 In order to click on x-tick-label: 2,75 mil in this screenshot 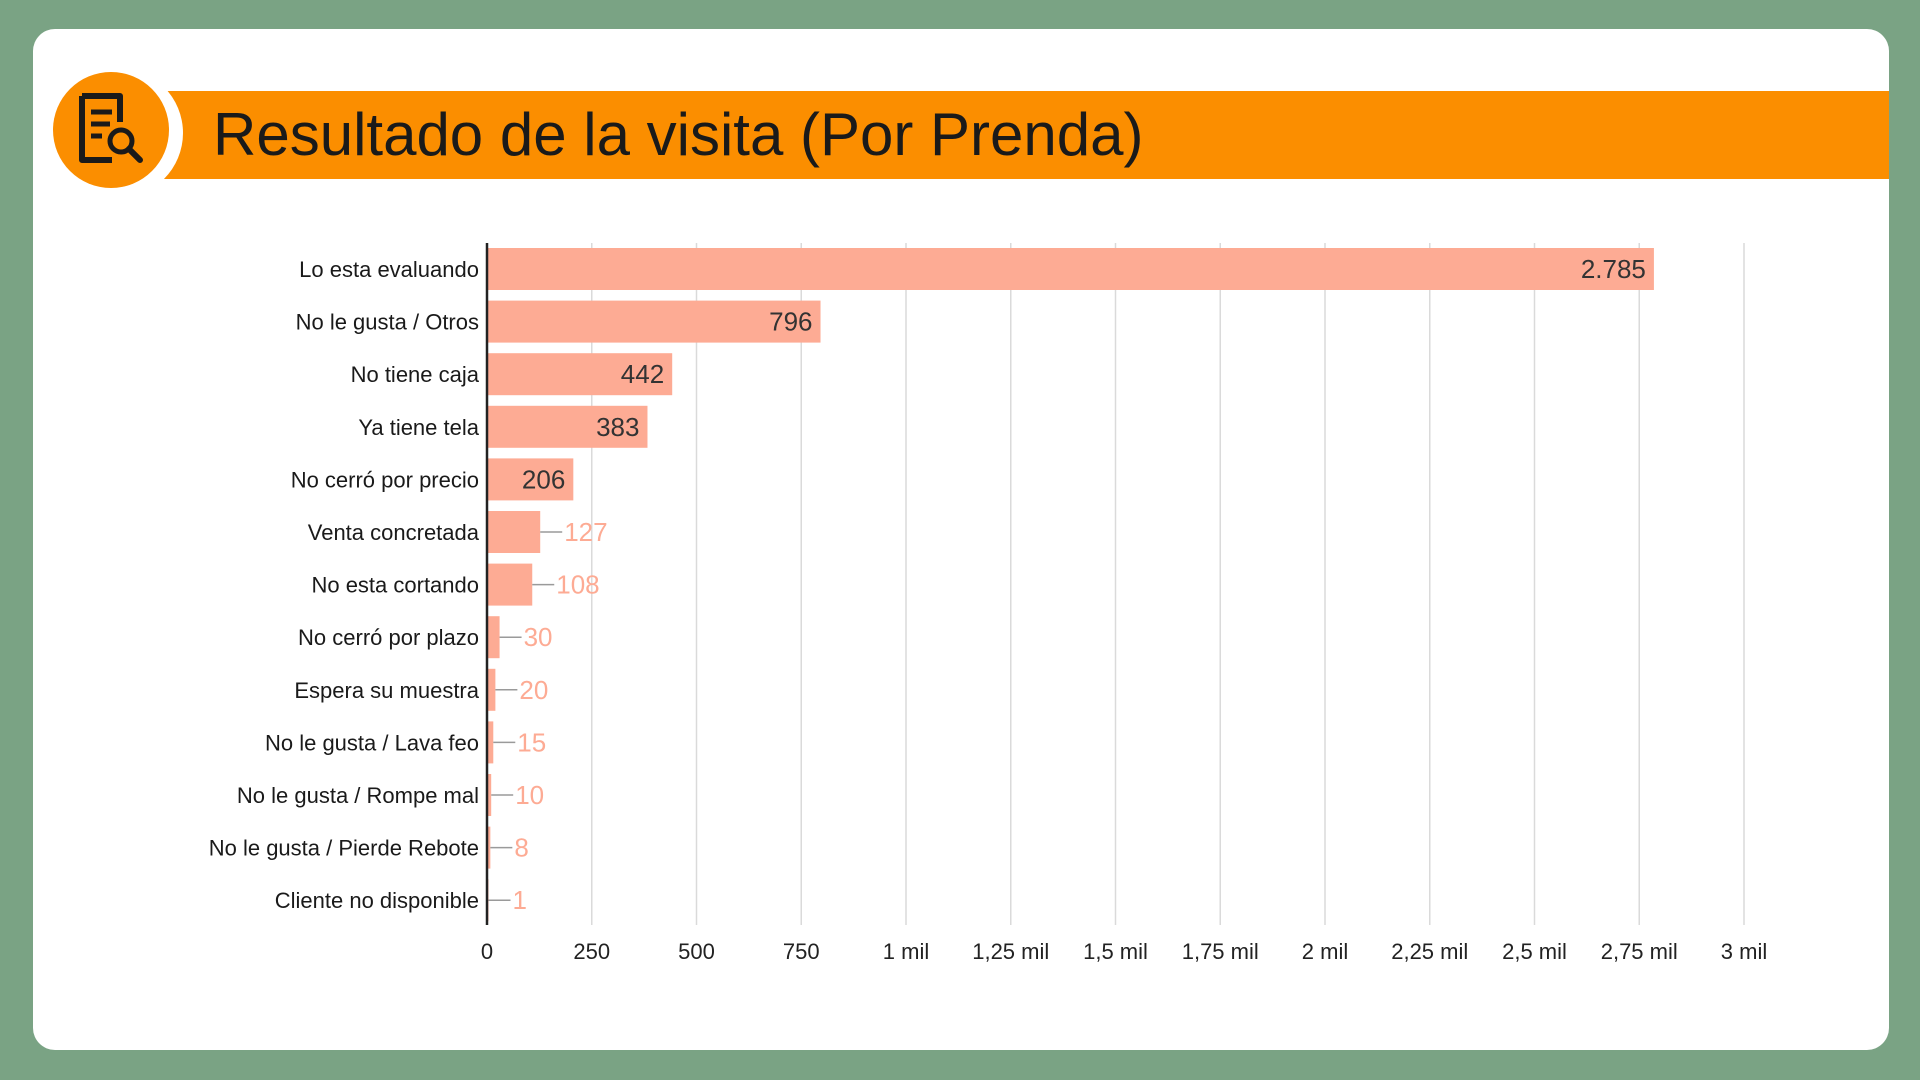, I will do `click(1639, 951)`.